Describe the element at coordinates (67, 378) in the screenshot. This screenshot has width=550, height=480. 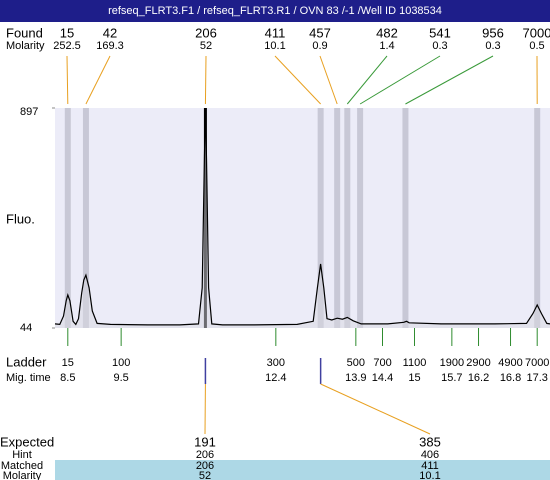
I see `ladder-mig-time: 8.5` at that location.